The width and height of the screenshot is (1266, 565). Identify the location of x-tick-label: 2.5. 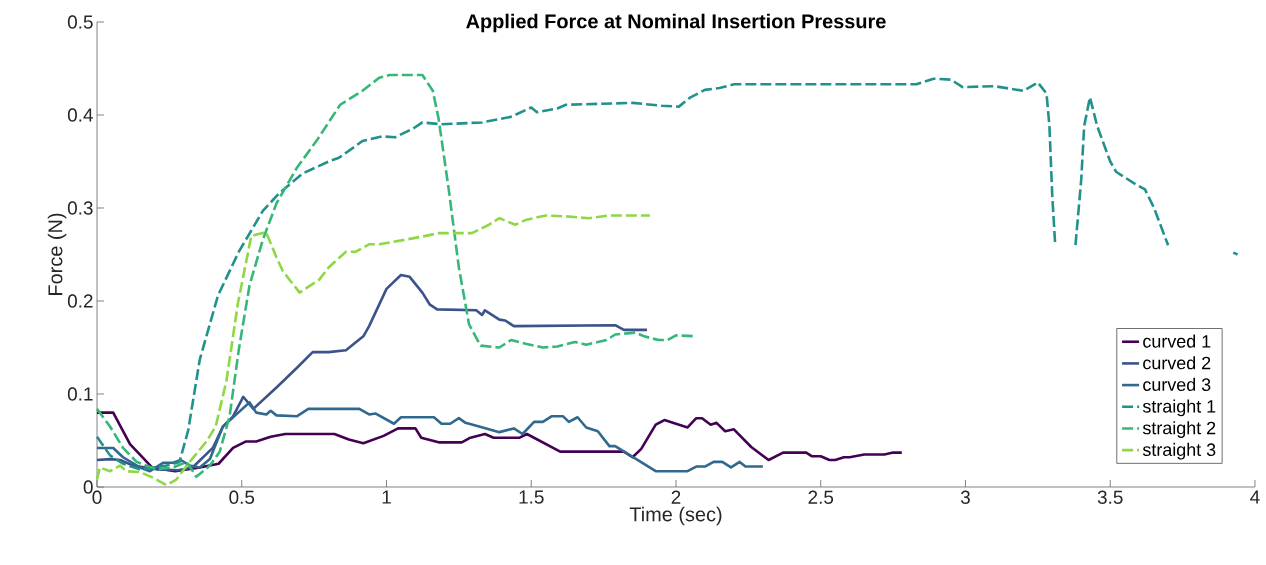
(821, 497).